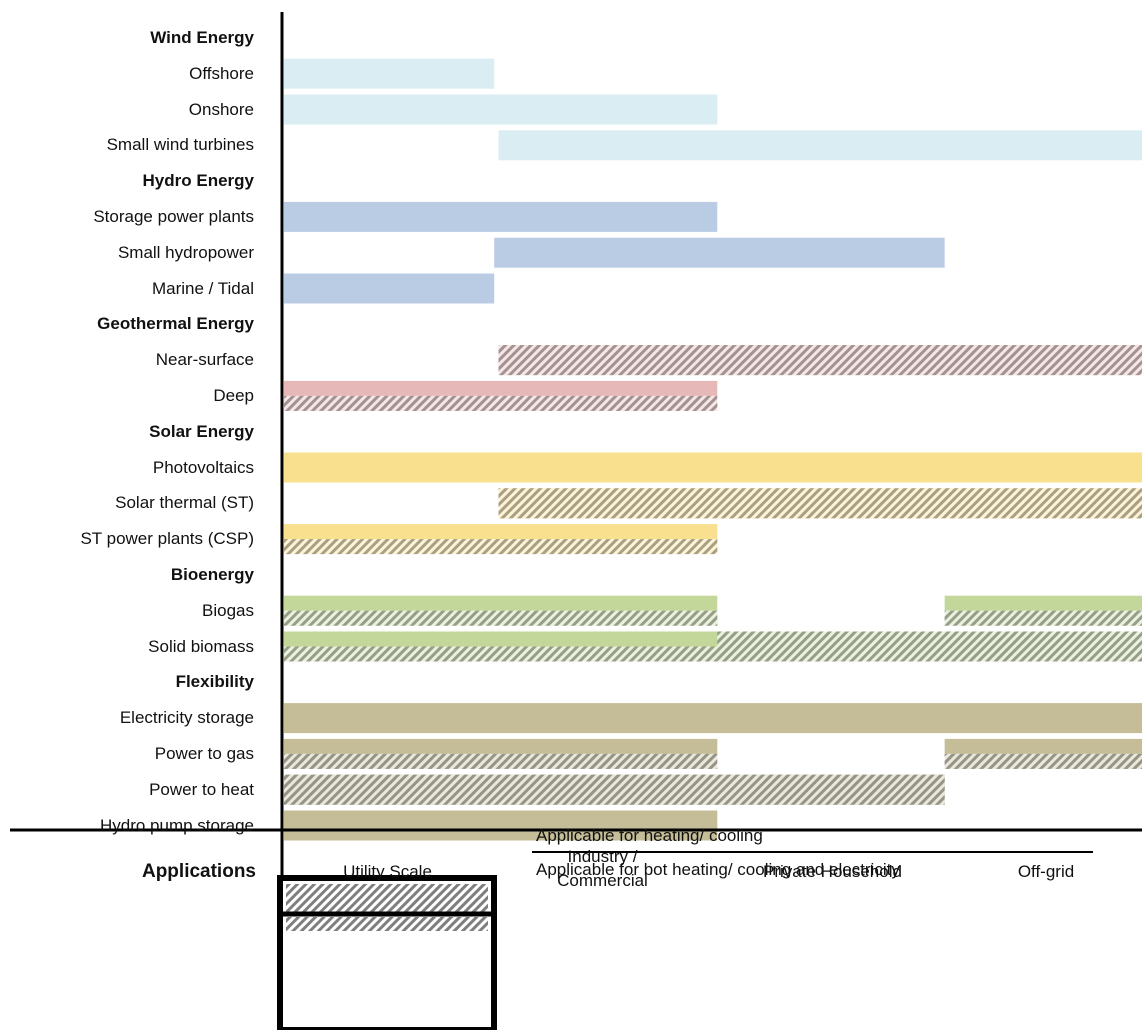 This screenshot has height=1030, width=1142. I want to click on bar-solid-biomass-1-tint, so click(929, 646).